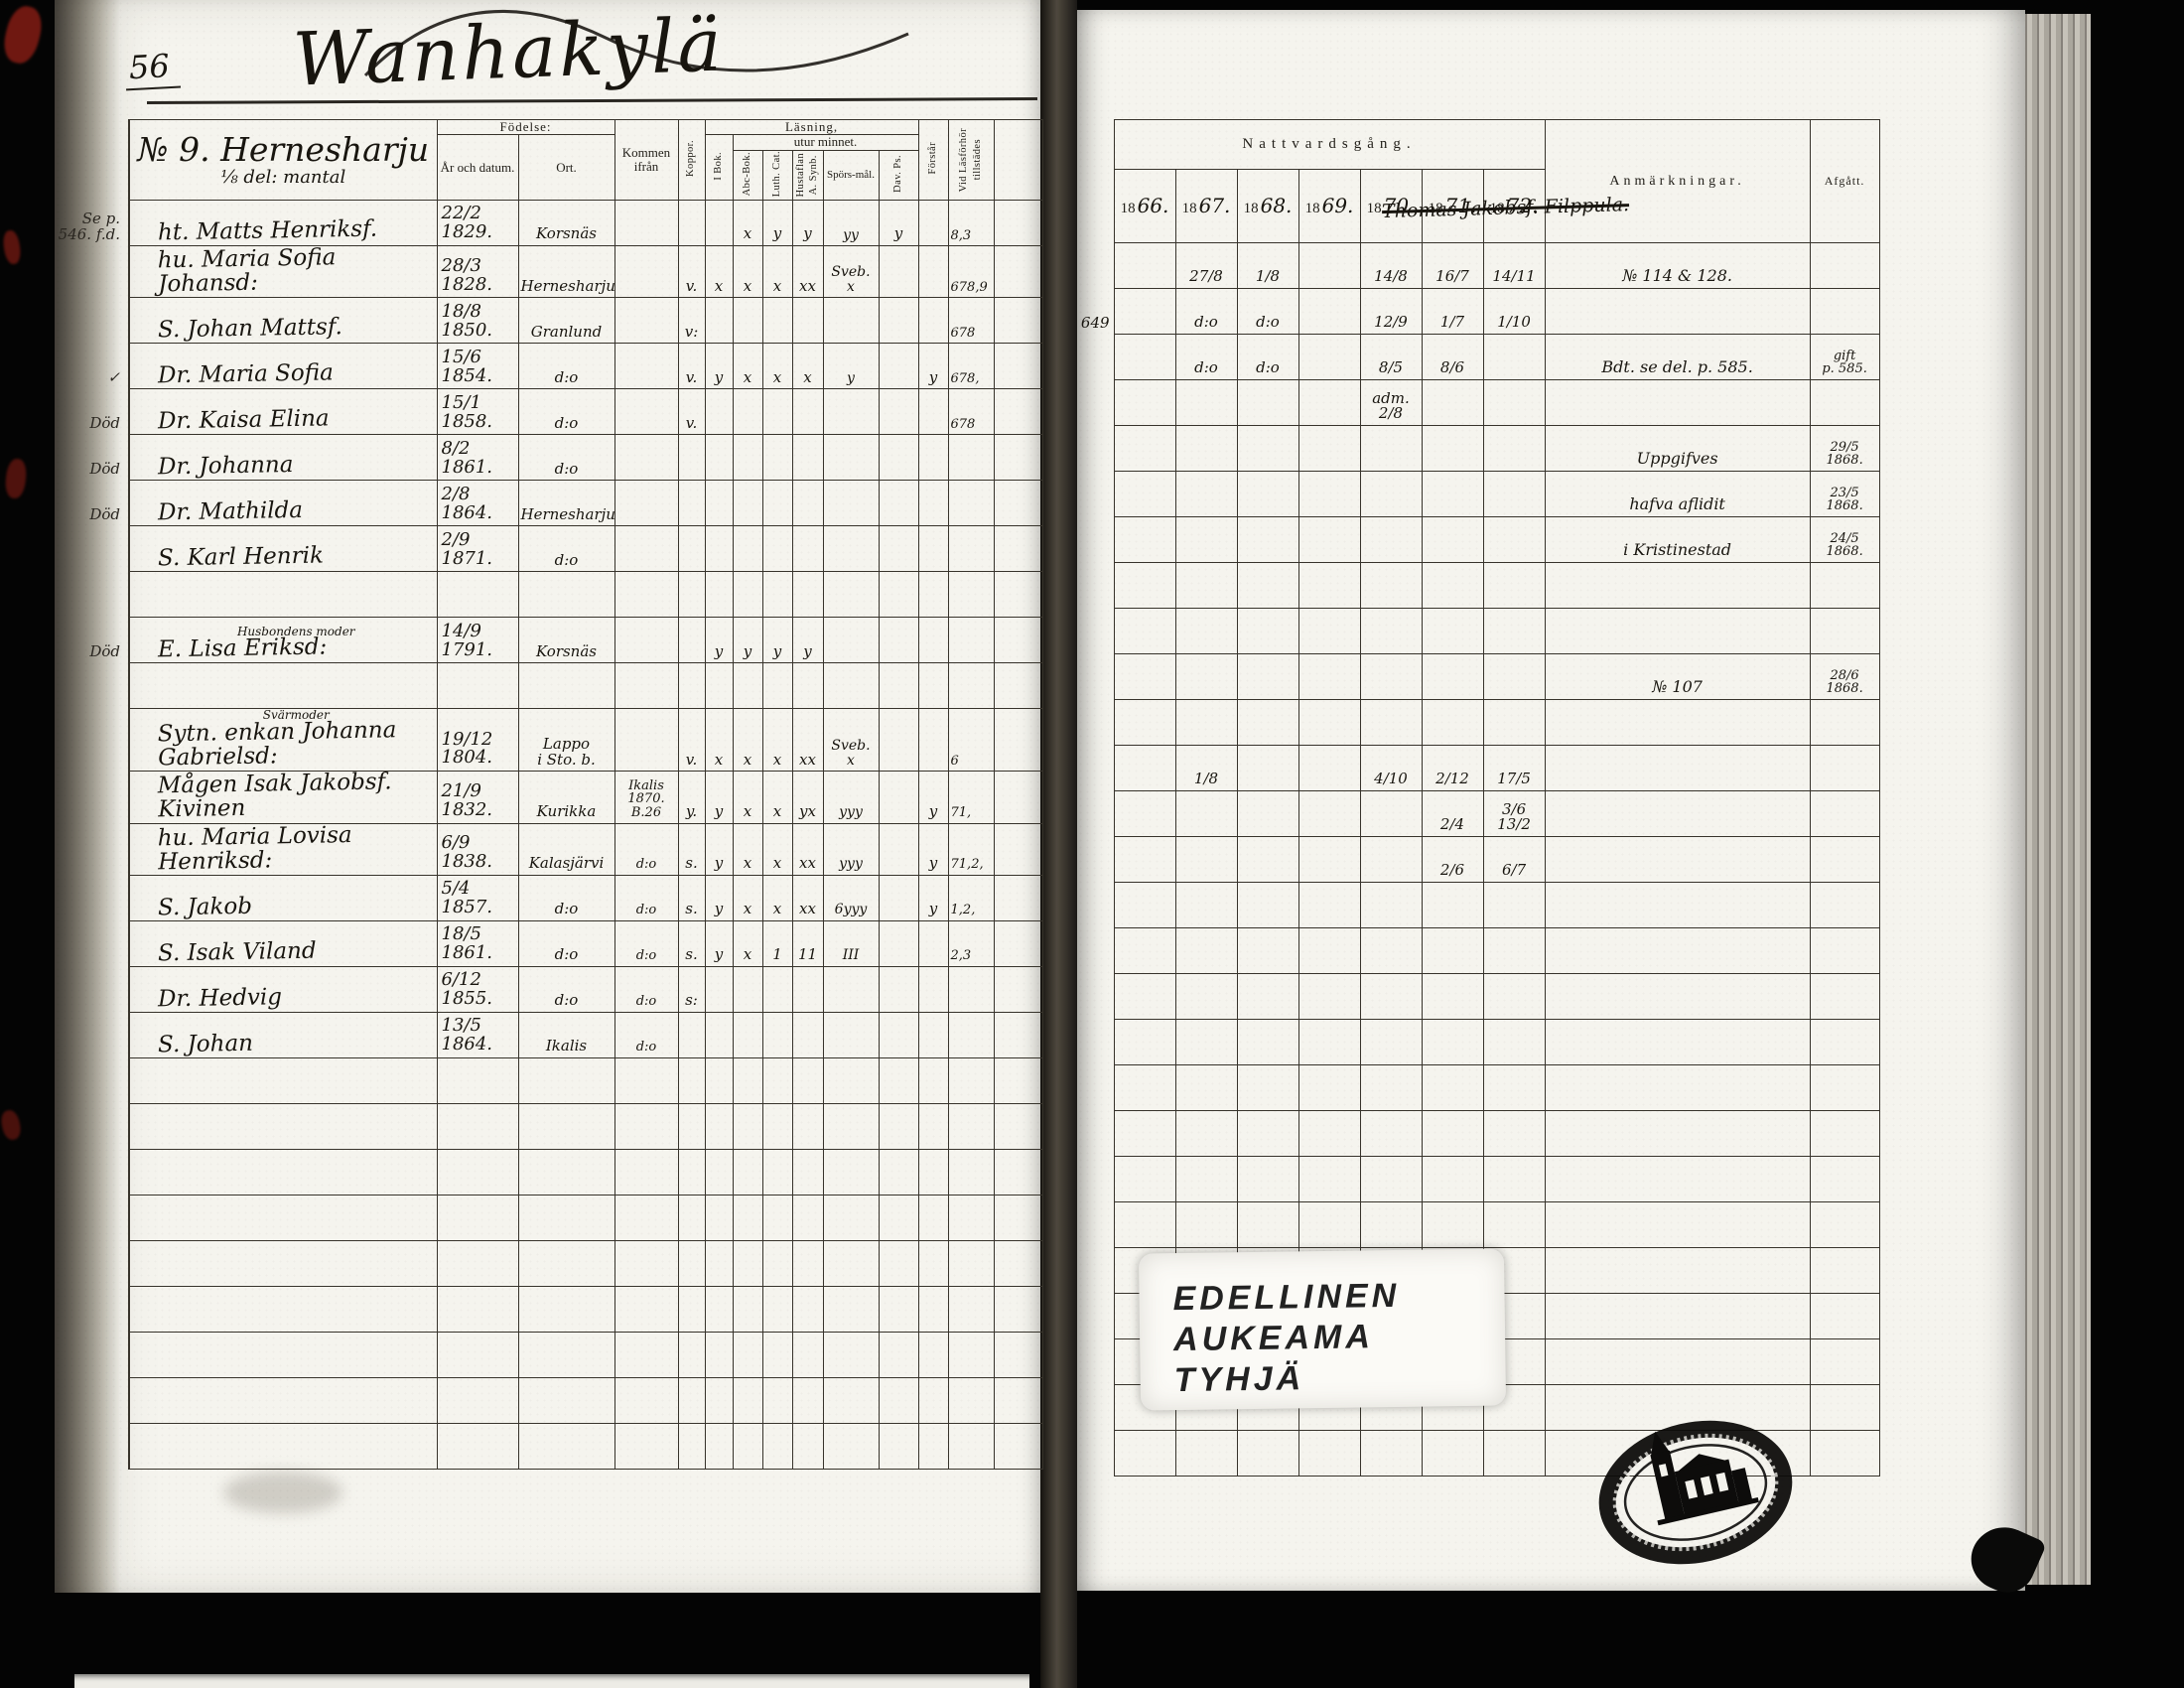  Describe the element at coordinates (1452, 768) in the screenshot. I see `cell-y: 2/12` at that location.